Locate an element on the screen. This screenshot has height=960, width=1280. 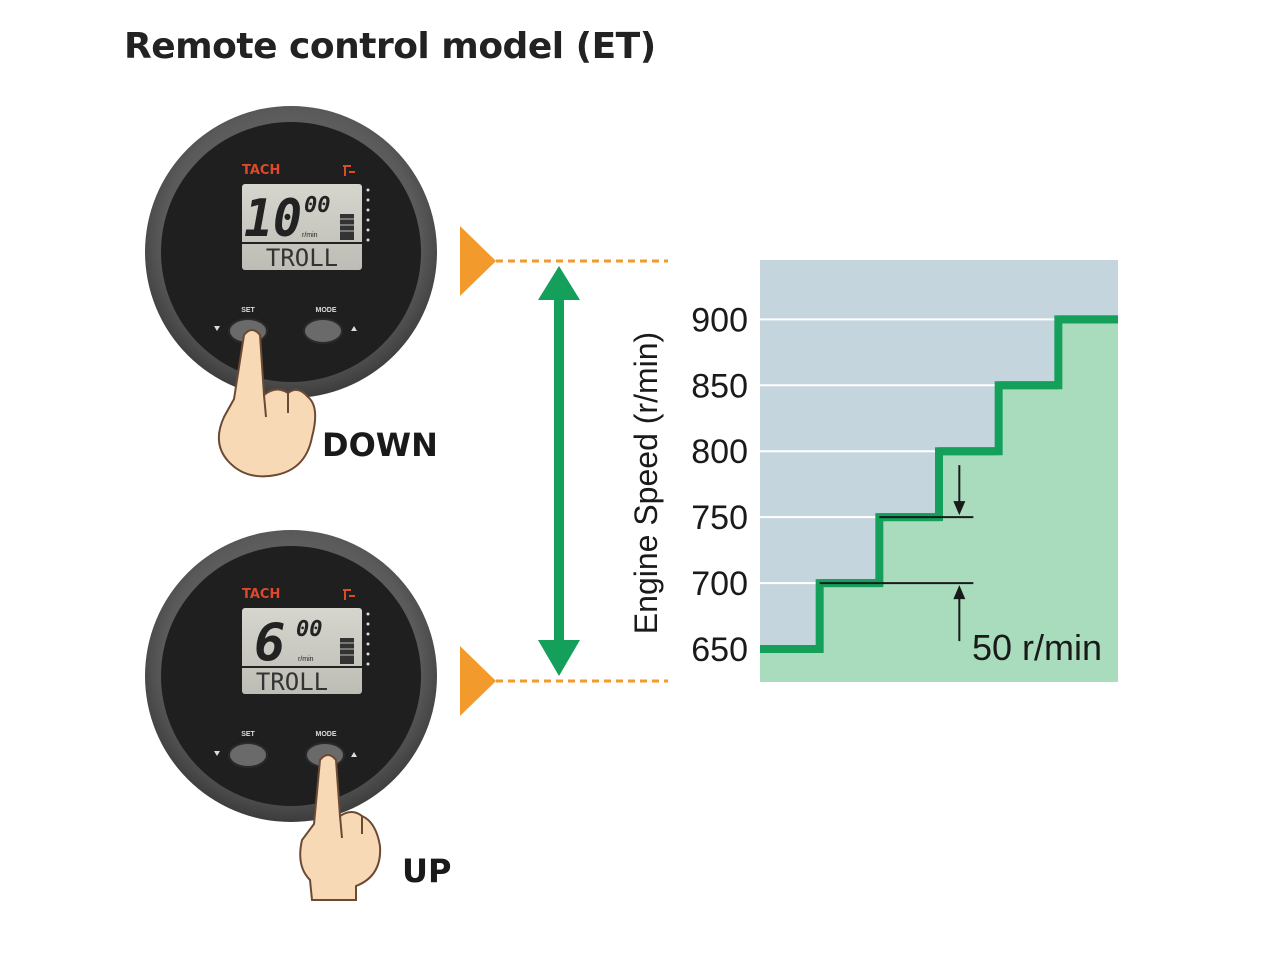
increment-annotation: 50 r/min is located at coordinates (1037, 647).